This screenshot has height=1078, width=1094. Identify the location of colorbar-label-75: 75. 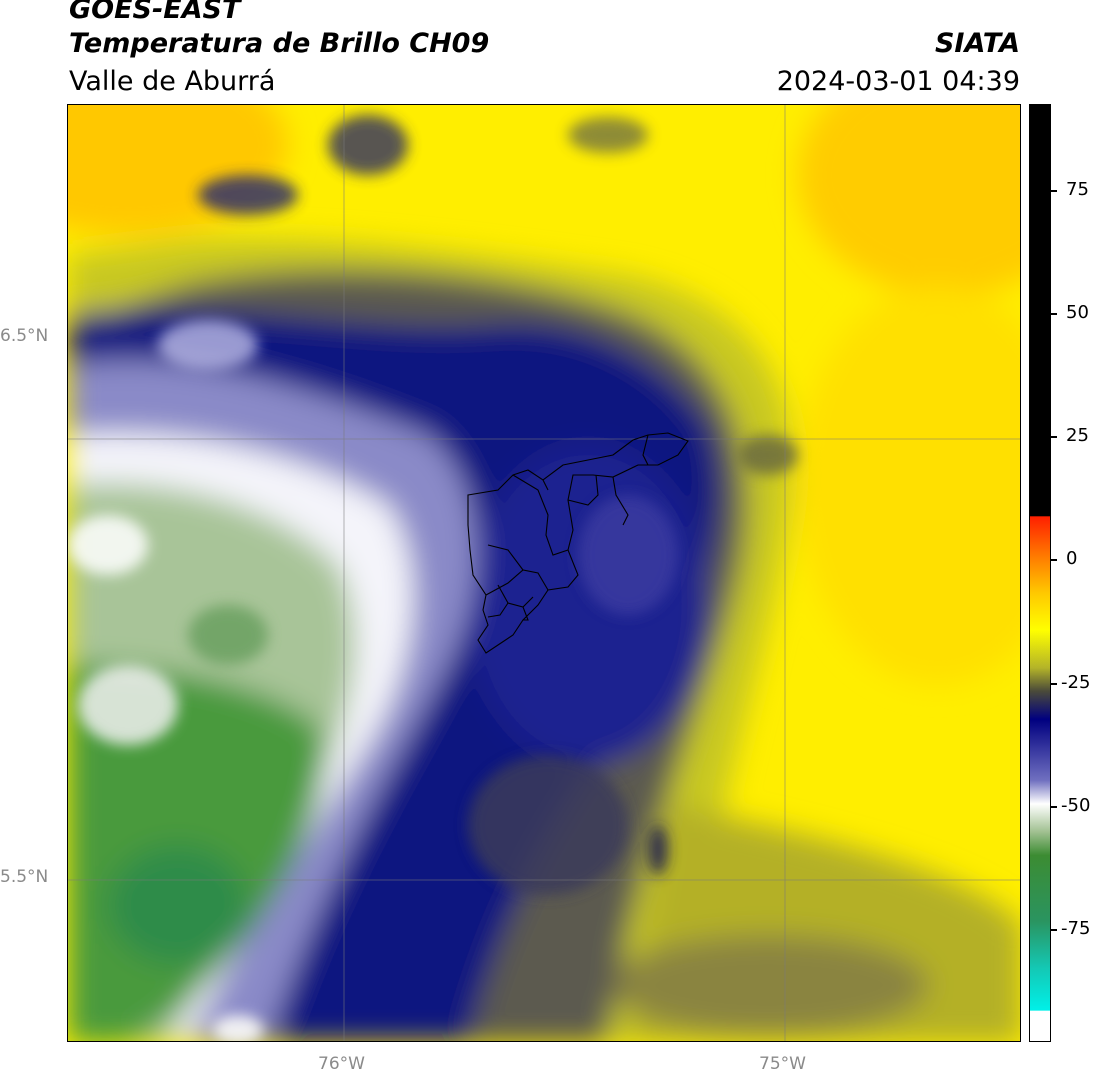
(1077, 189).